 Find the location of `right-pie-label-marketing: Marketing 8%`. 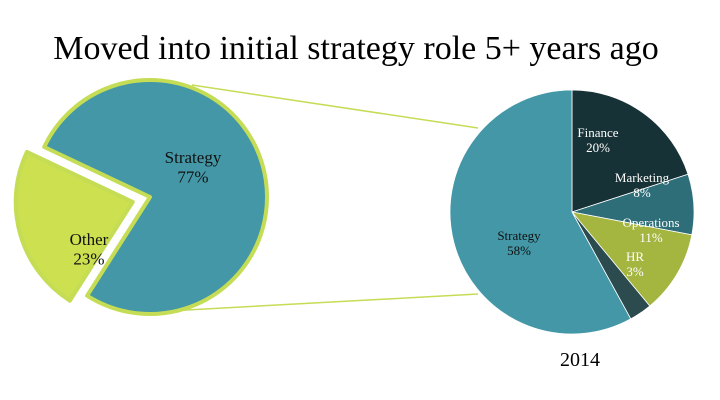

right-pie-label-marketing: Marketing 8% is located at coordinates (642, 185).